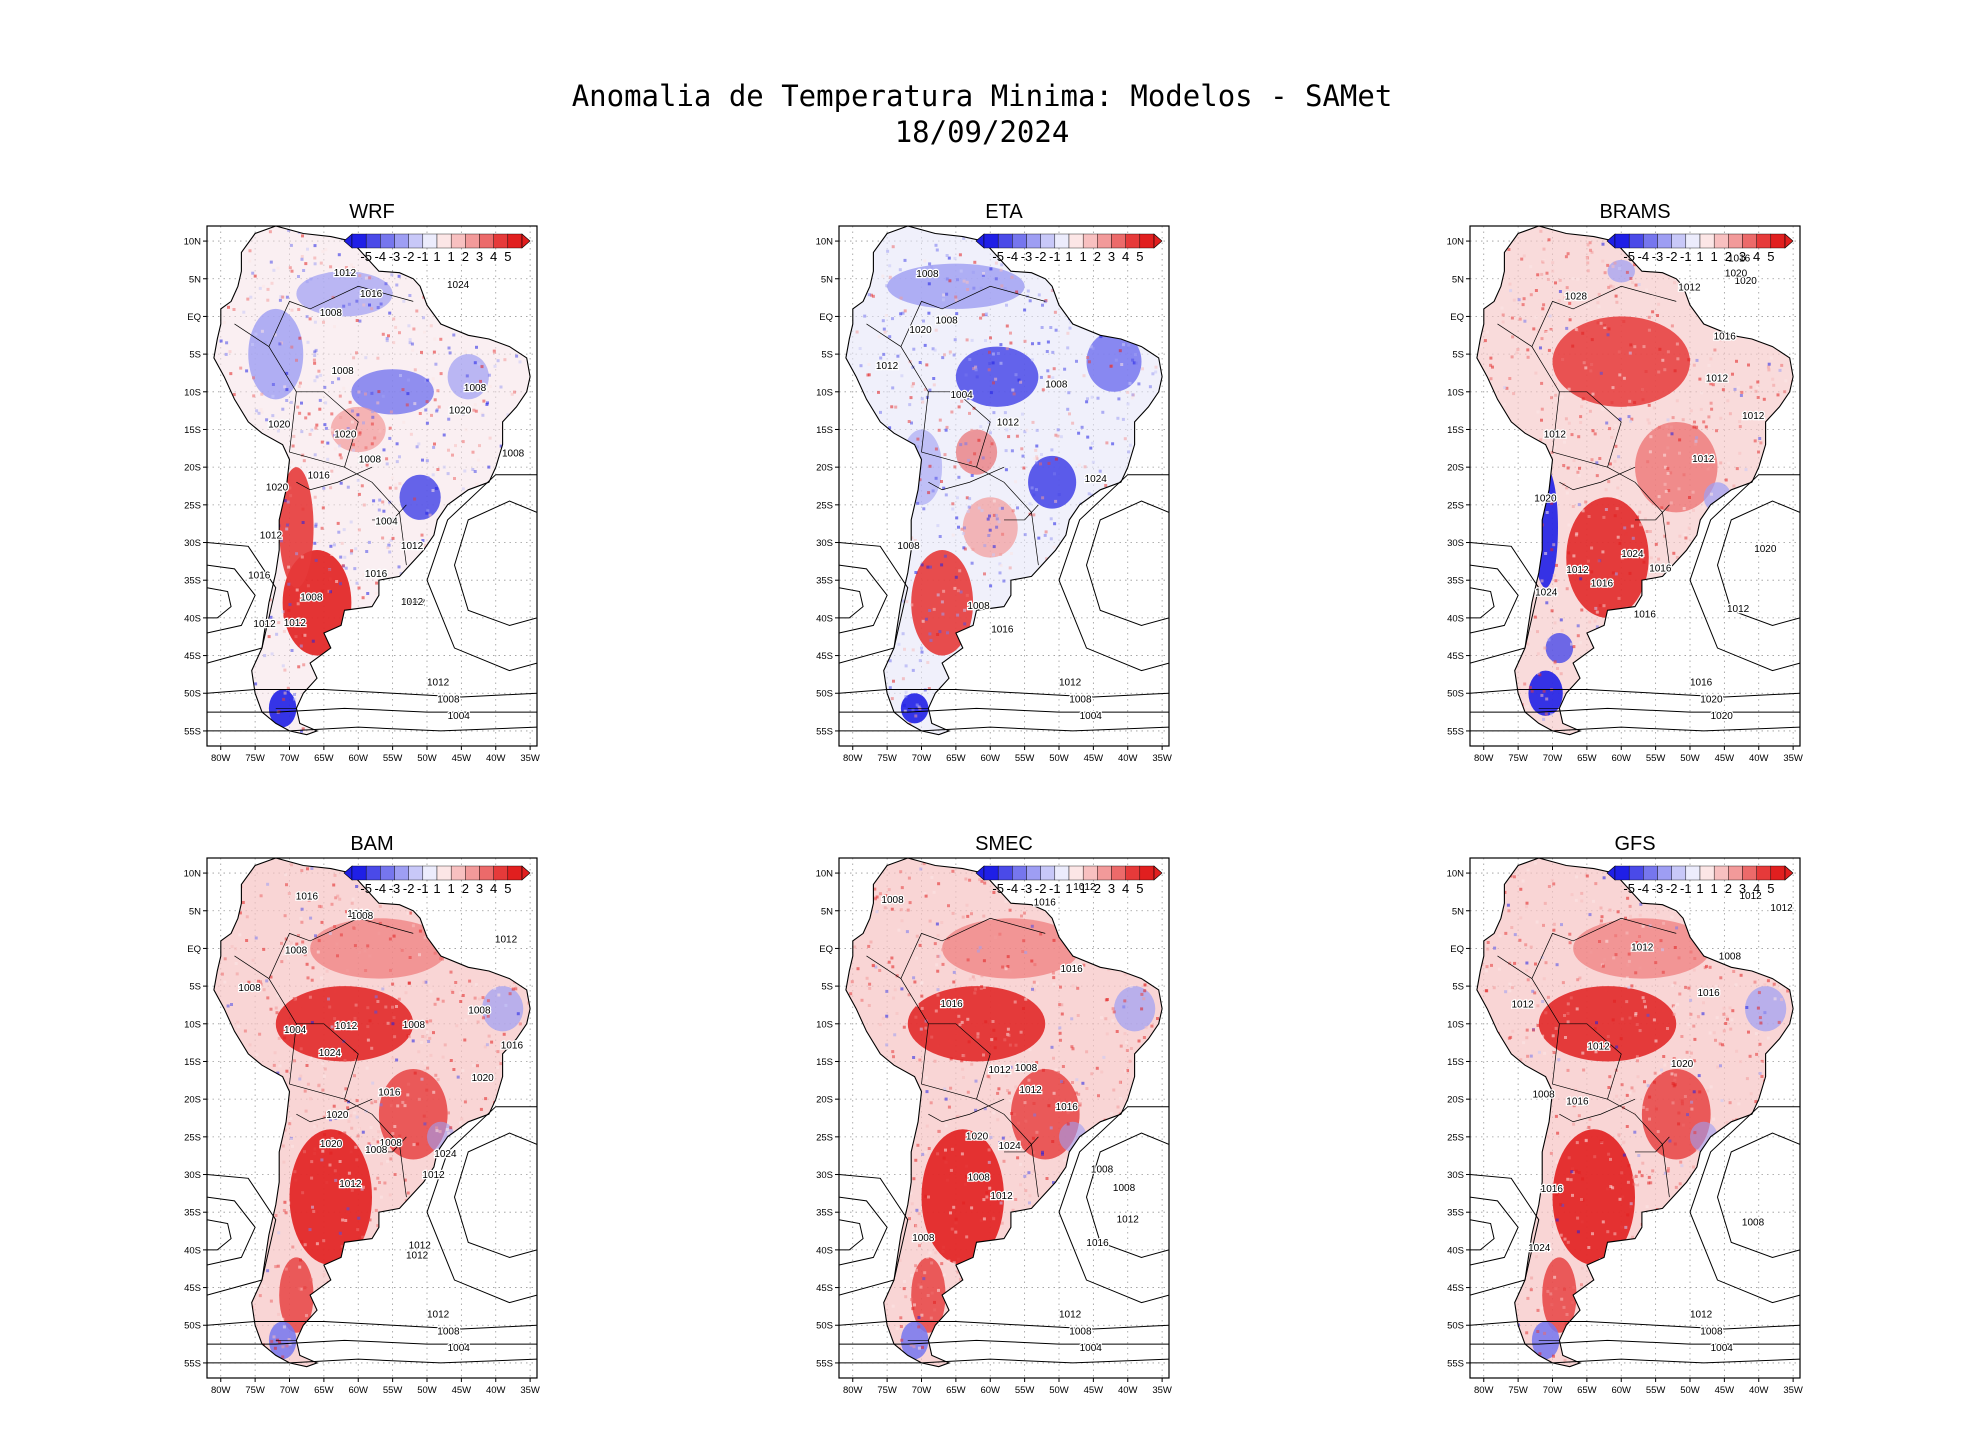  What do you see at coordinates (1455, 581) in the screenshot?
I see `lat-label: 35S` at bounding box center [1455, 581].